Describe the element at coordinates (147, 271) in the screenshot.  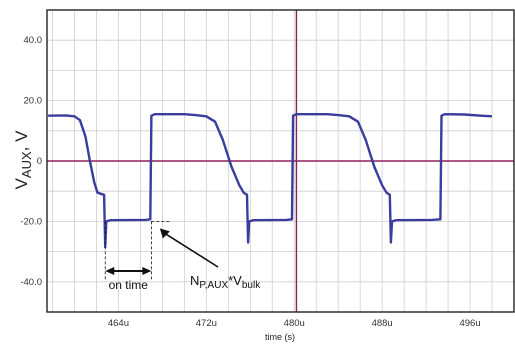
I see `on-time-arrow-right-head` at that location.